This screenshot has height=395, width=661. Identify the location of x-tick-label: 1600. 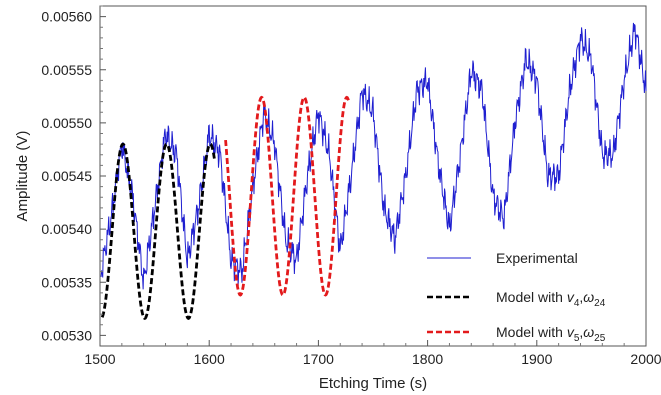
(209, 359).